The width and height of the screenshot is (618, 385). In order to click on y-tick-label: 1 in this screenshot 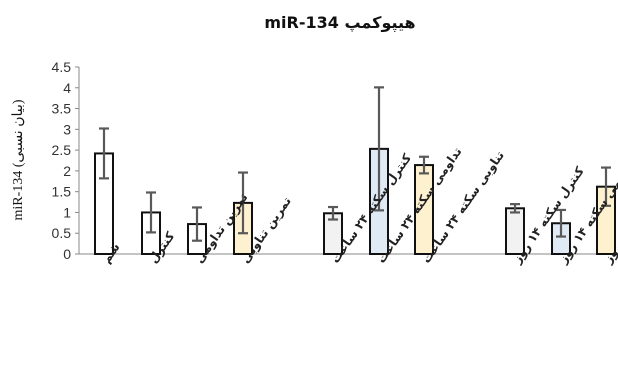, I will do `click(67, 212)`.